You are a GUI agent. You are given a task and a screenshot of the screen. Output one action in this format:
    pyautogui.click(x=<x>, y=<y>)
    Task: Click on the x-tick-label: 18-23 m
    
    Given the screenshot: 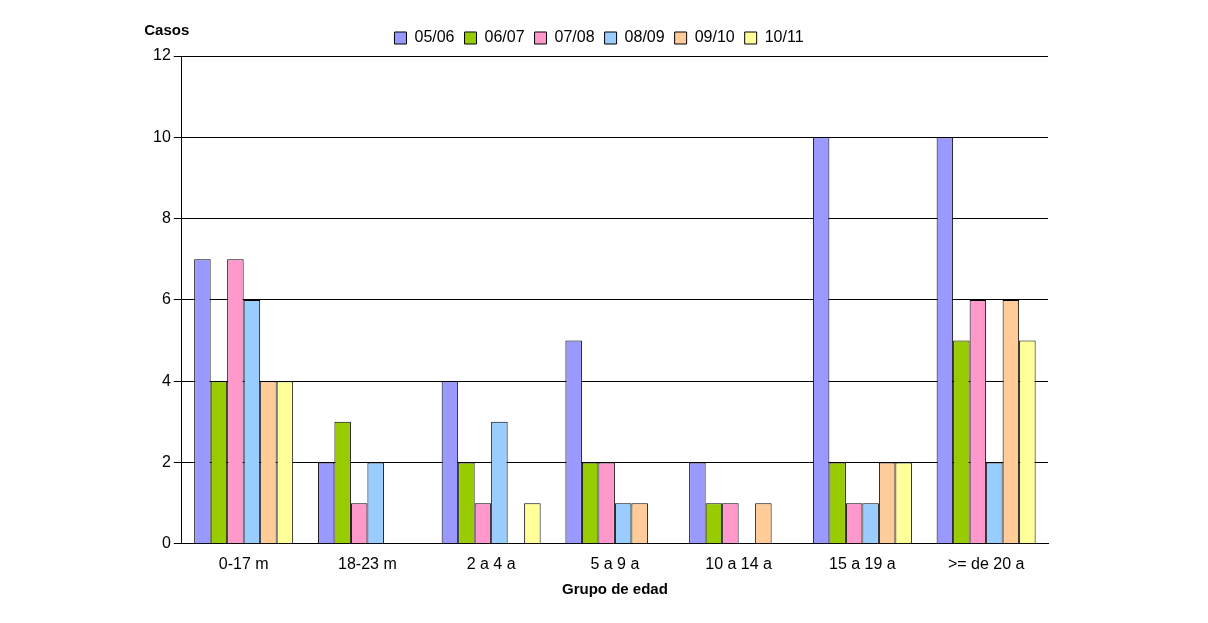 What is the action you would take?
    pyautogui.click(x=367, y=563)
    